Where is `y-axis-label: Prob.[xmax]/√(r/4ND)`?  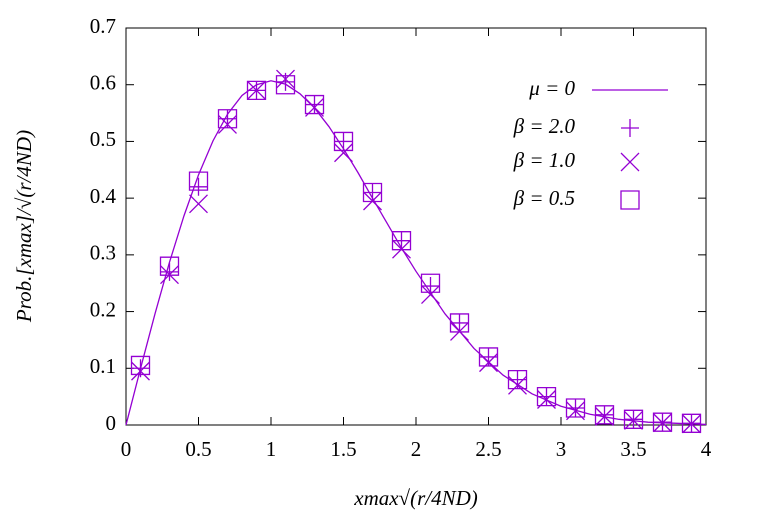
y-axis-label: Prob.[xmax]/√(r/4ND) is located at coordinates (24, 226).